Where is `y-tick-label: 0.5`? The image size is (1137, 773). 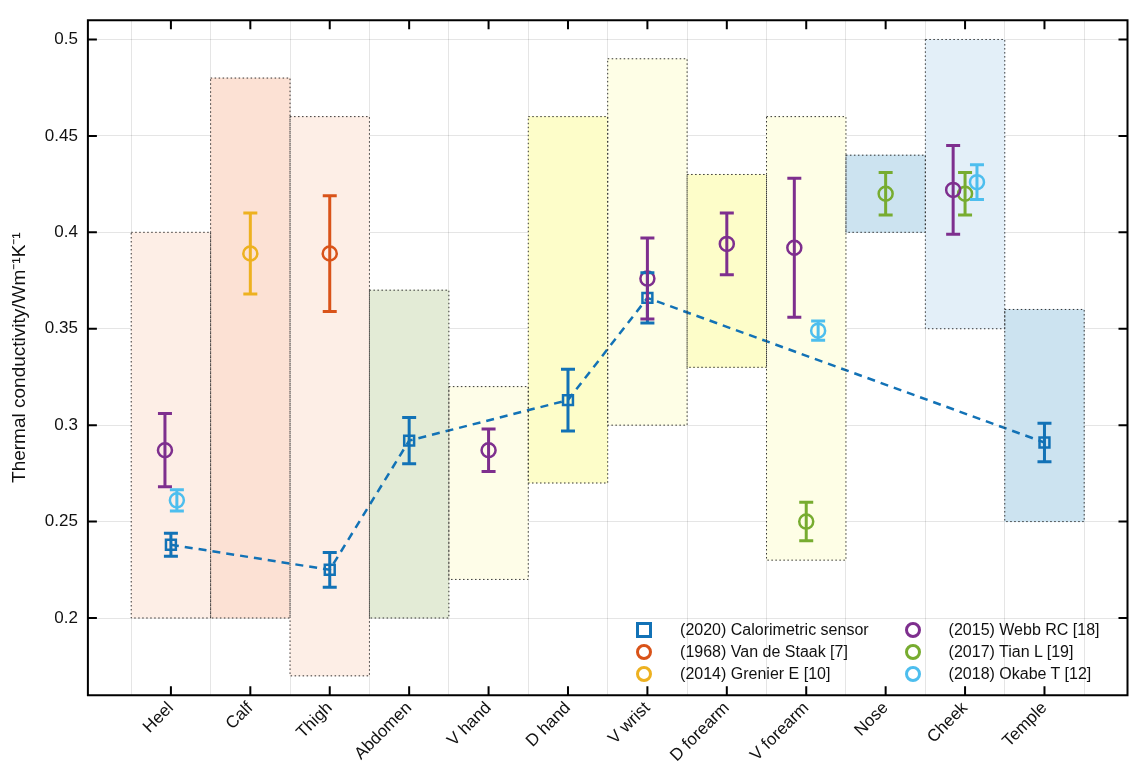 y-tick-label: 0.5 is located at coordinates (66, 39).